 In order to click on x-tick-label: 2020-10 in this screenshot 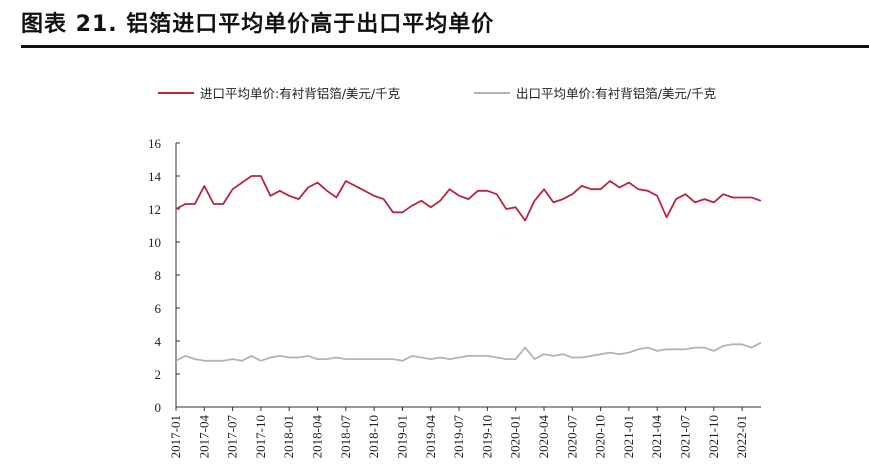, I will do `click(600, 436)`.